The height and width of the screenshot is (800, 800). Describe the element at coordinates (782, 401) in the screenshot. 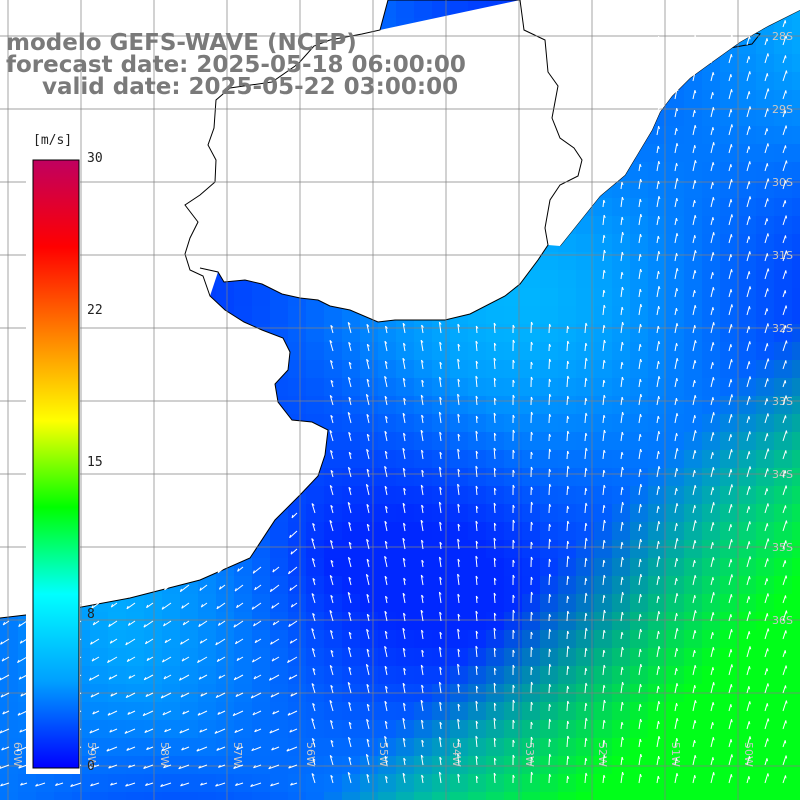

I see `lat-label: 33S` at that location.